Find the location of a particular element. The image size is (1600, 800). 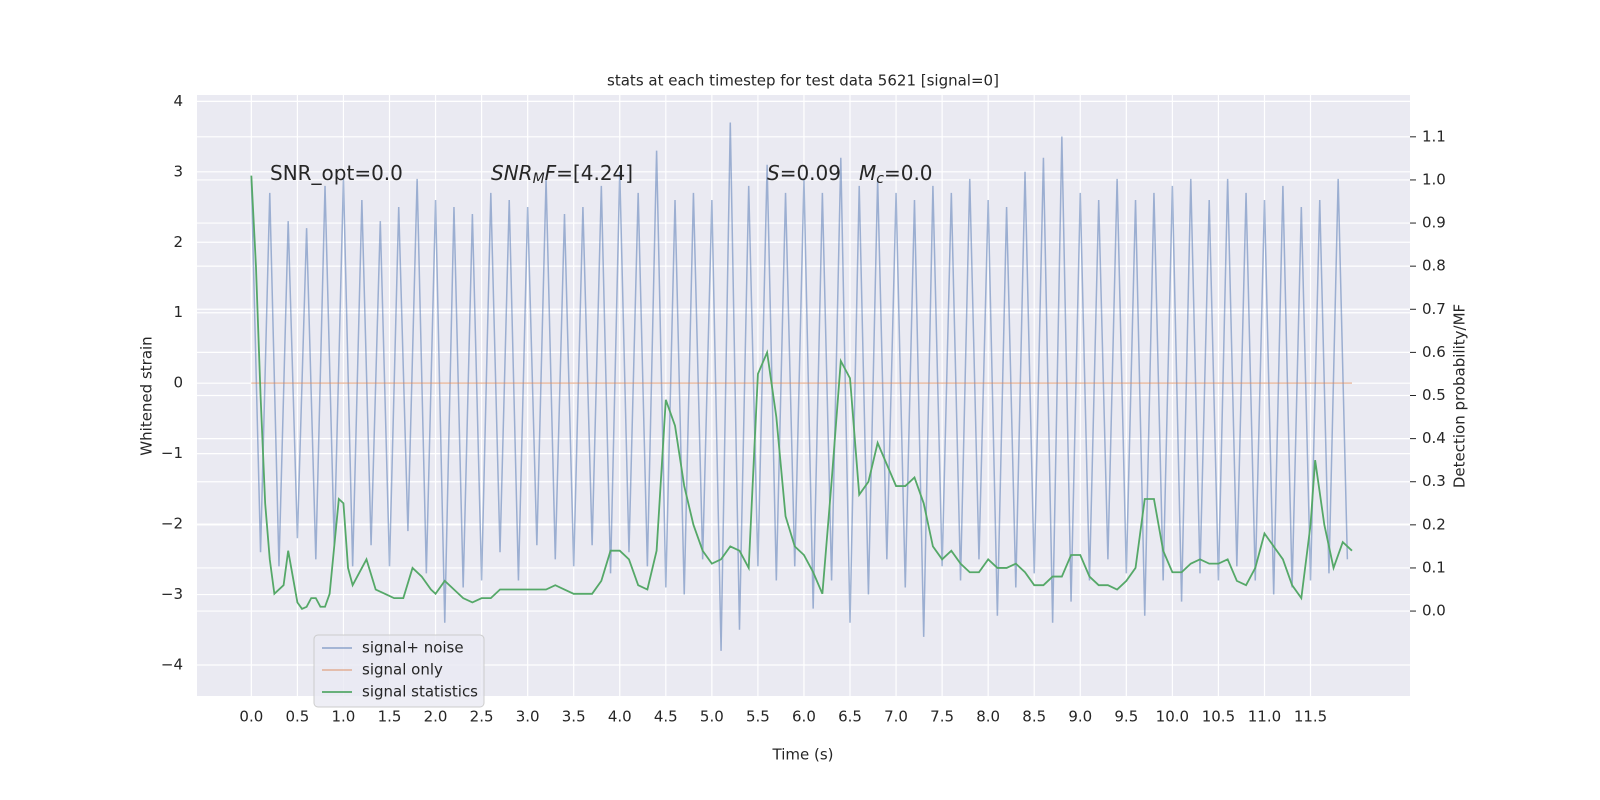

y2-axis-label: Detection probability/MF is located at coordinates (1460, 396).